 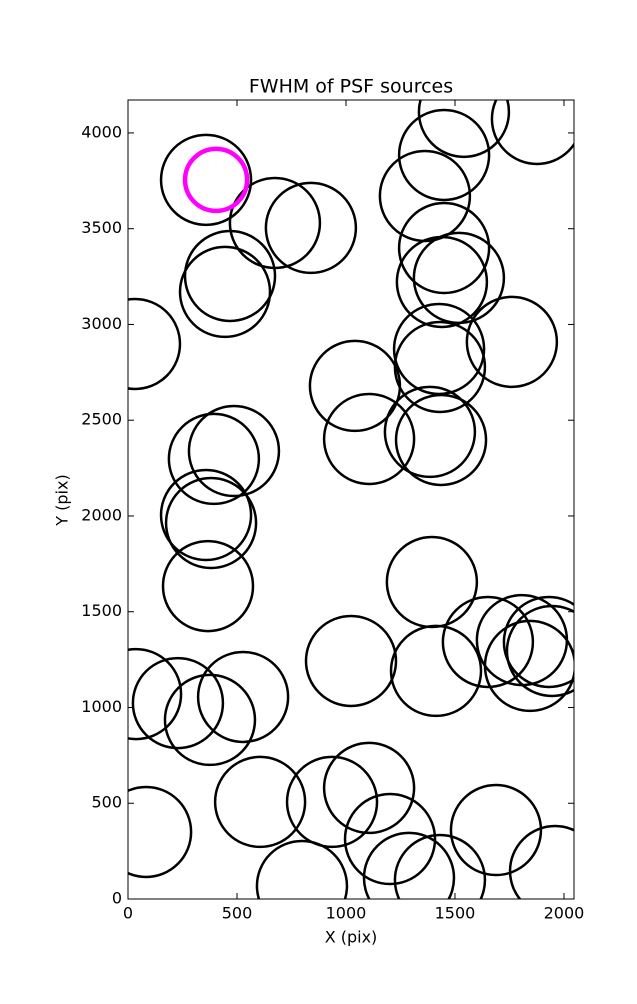 What do you see at coordinates (455, 913) in the screenshot?
I see `x-tick-label: 1500` at bounding box center [455, 913].